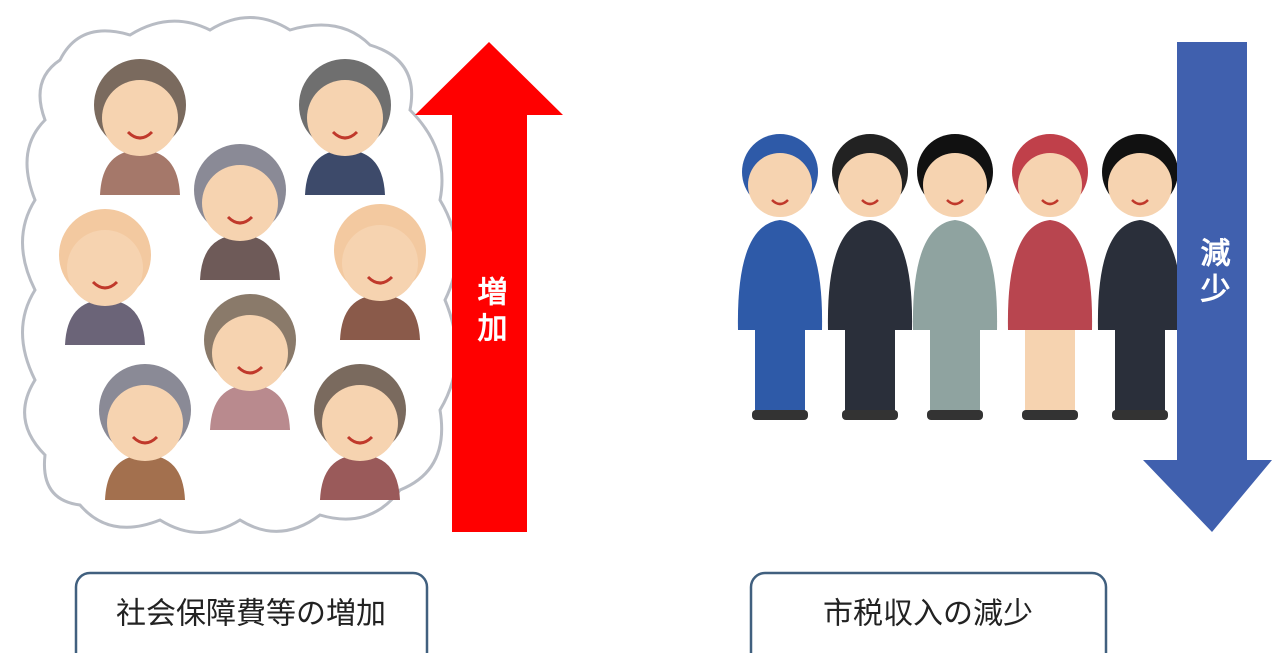 This screenshot has width=1272, height=653. I want to click on increase-label: 増加, so click(490, 312).